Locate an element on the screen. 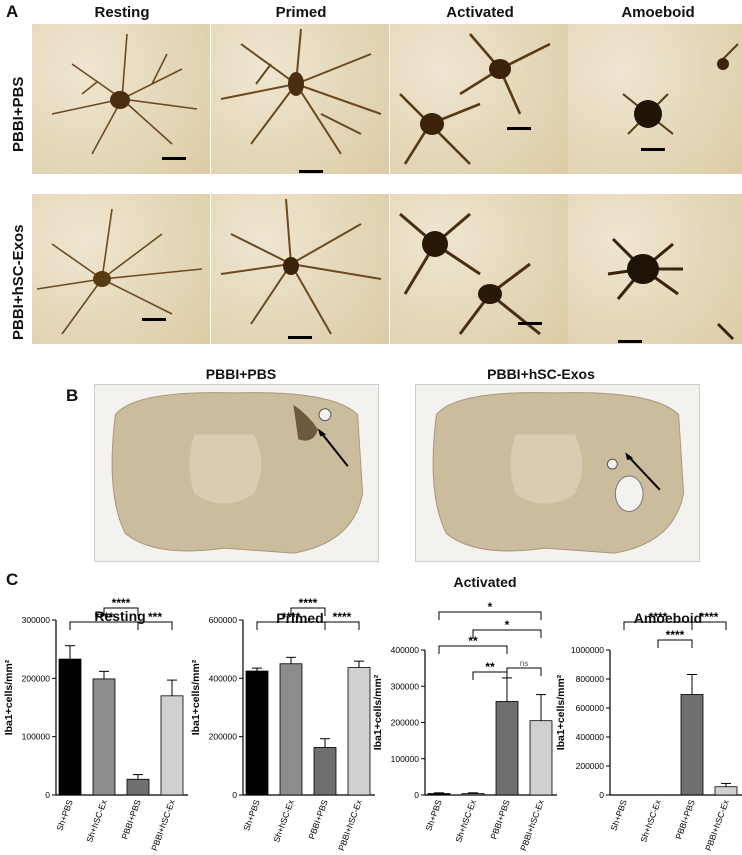  significance-label: *** is located at coordinates (155, 617).